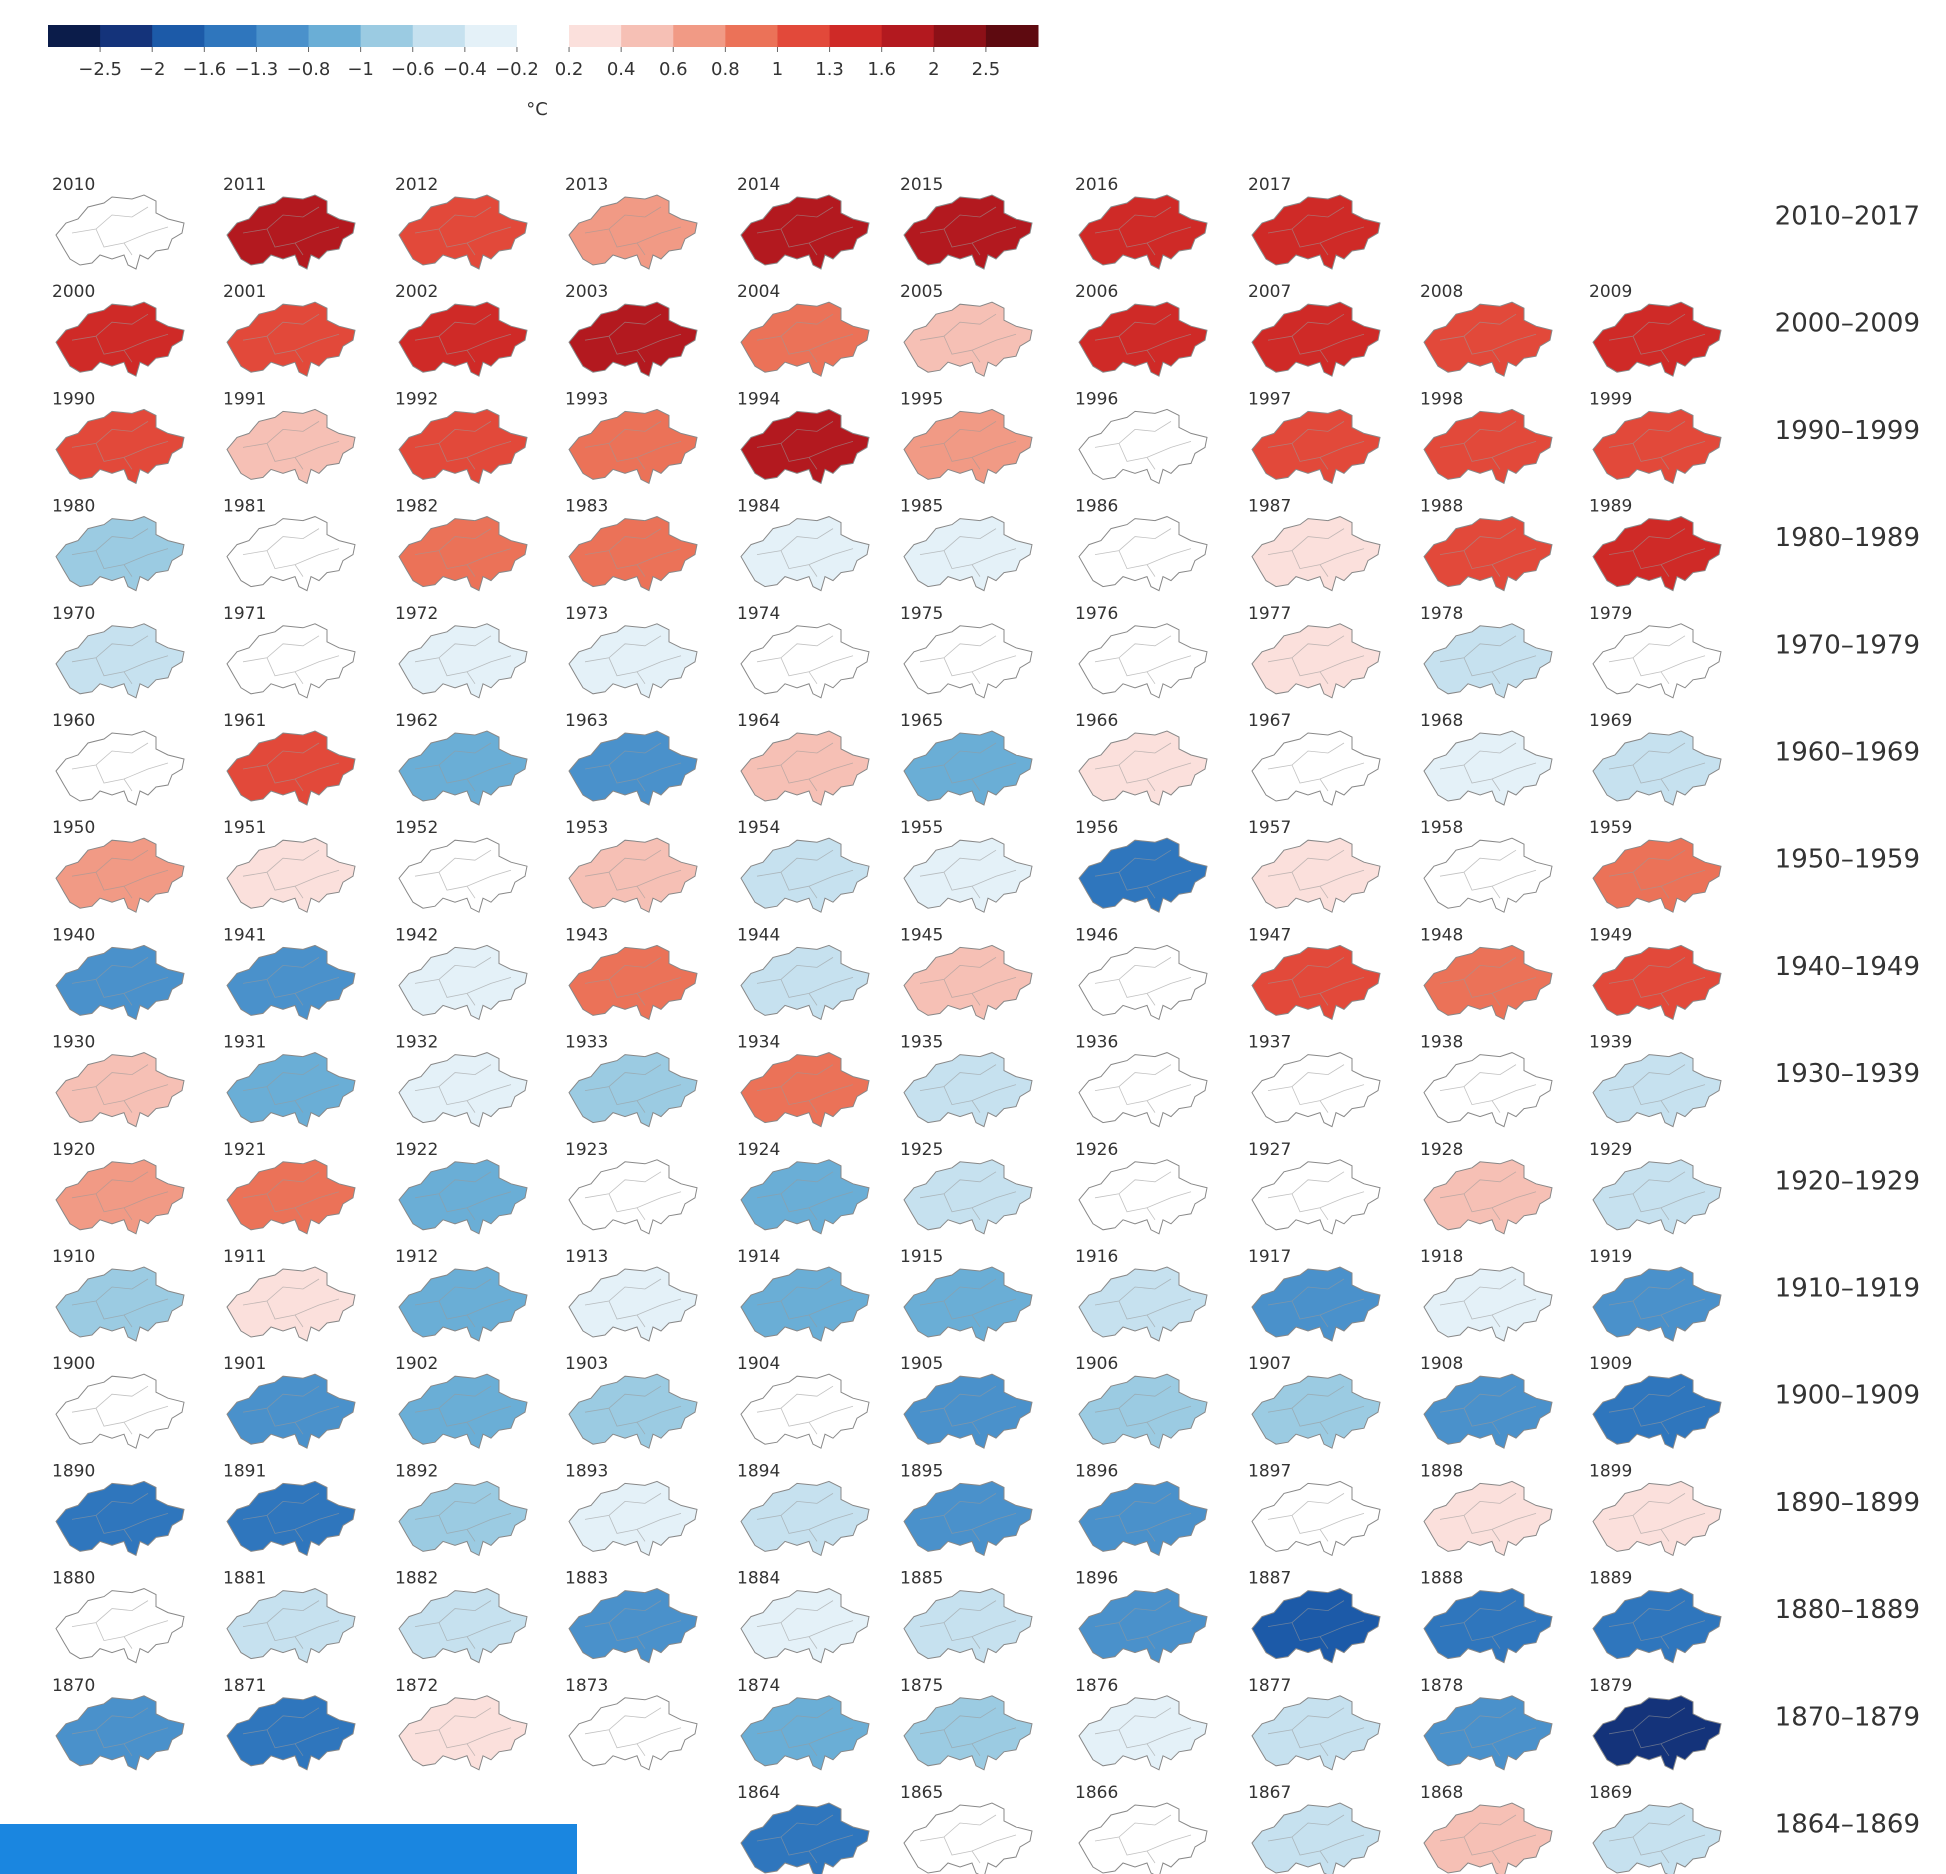  I want to click on colorbar-tick-label: −2, so click(152, 69).